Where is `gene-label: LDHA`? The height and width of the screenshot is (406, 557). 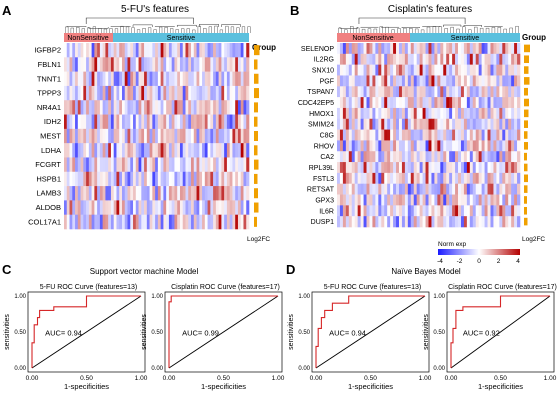 gene-label: LDHA is located at coordinates (51, 150).